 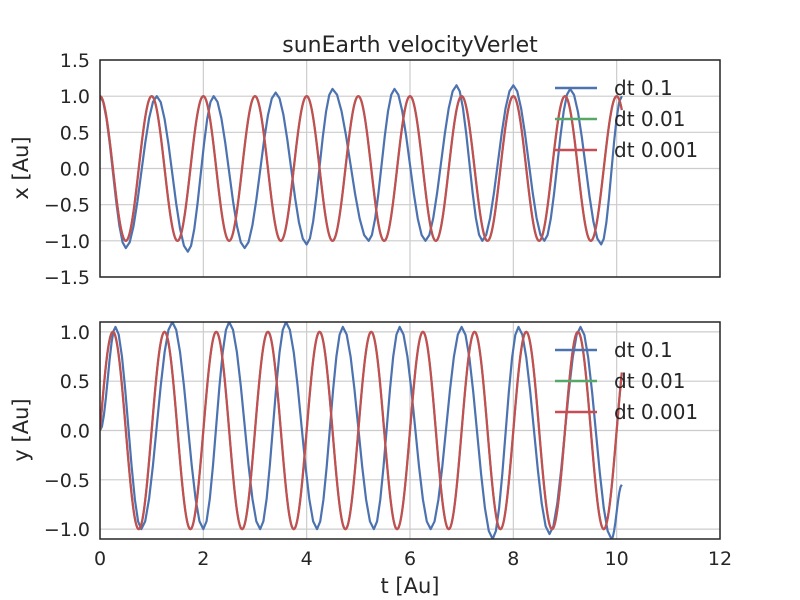 What do you see at coordinates (513, 559) in the screenshot?
I see `x-tick-label: 8` at bounding box center [513, 559].